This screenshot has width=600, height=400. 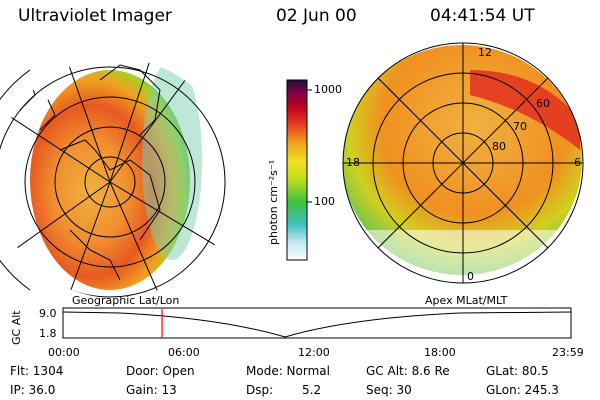 I want to click on timeline-ytick-9: 9.0, so click(x=48, y=313).